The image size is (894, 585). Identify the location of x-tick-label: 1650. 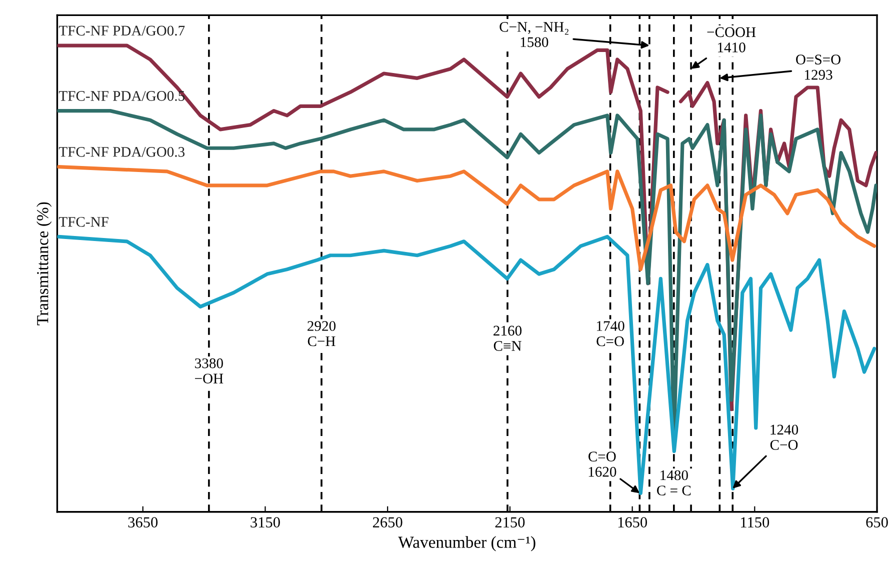
(632, 522).